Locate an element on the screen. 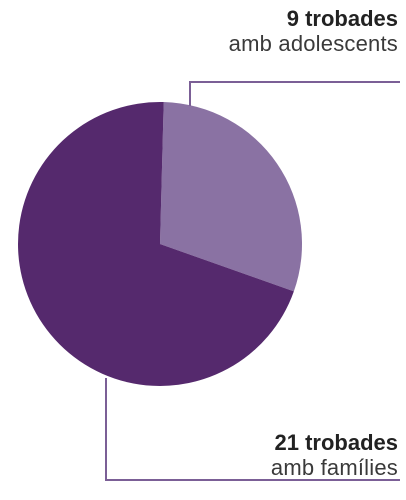 The height and width of the screenshot is (500, 406). leader-line-families is located at coordinates (252, 429).